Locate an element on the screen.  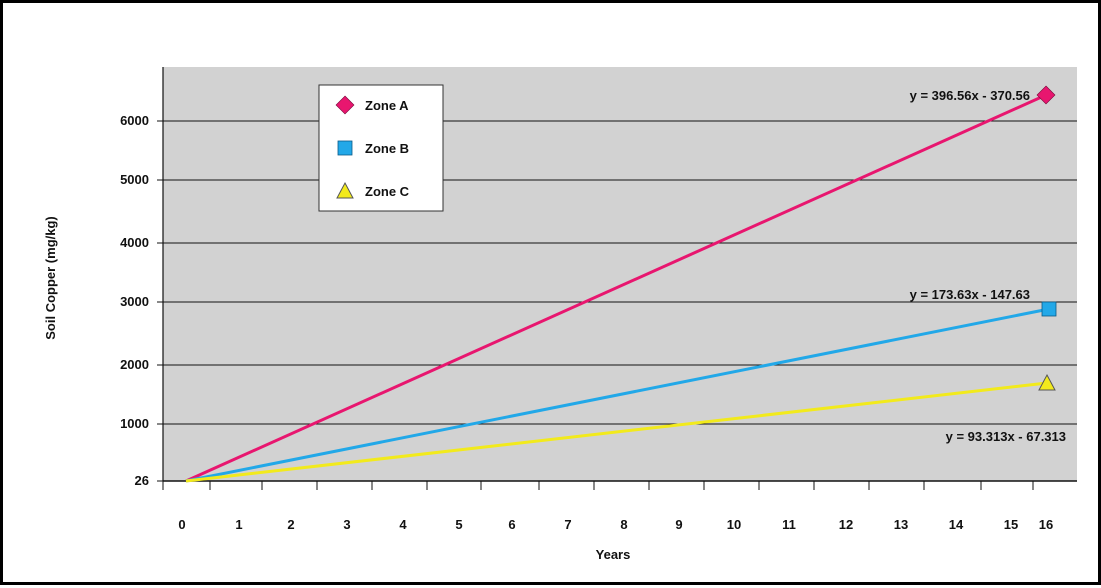
x-axis-title: Years is located at coordinates (613, 554).